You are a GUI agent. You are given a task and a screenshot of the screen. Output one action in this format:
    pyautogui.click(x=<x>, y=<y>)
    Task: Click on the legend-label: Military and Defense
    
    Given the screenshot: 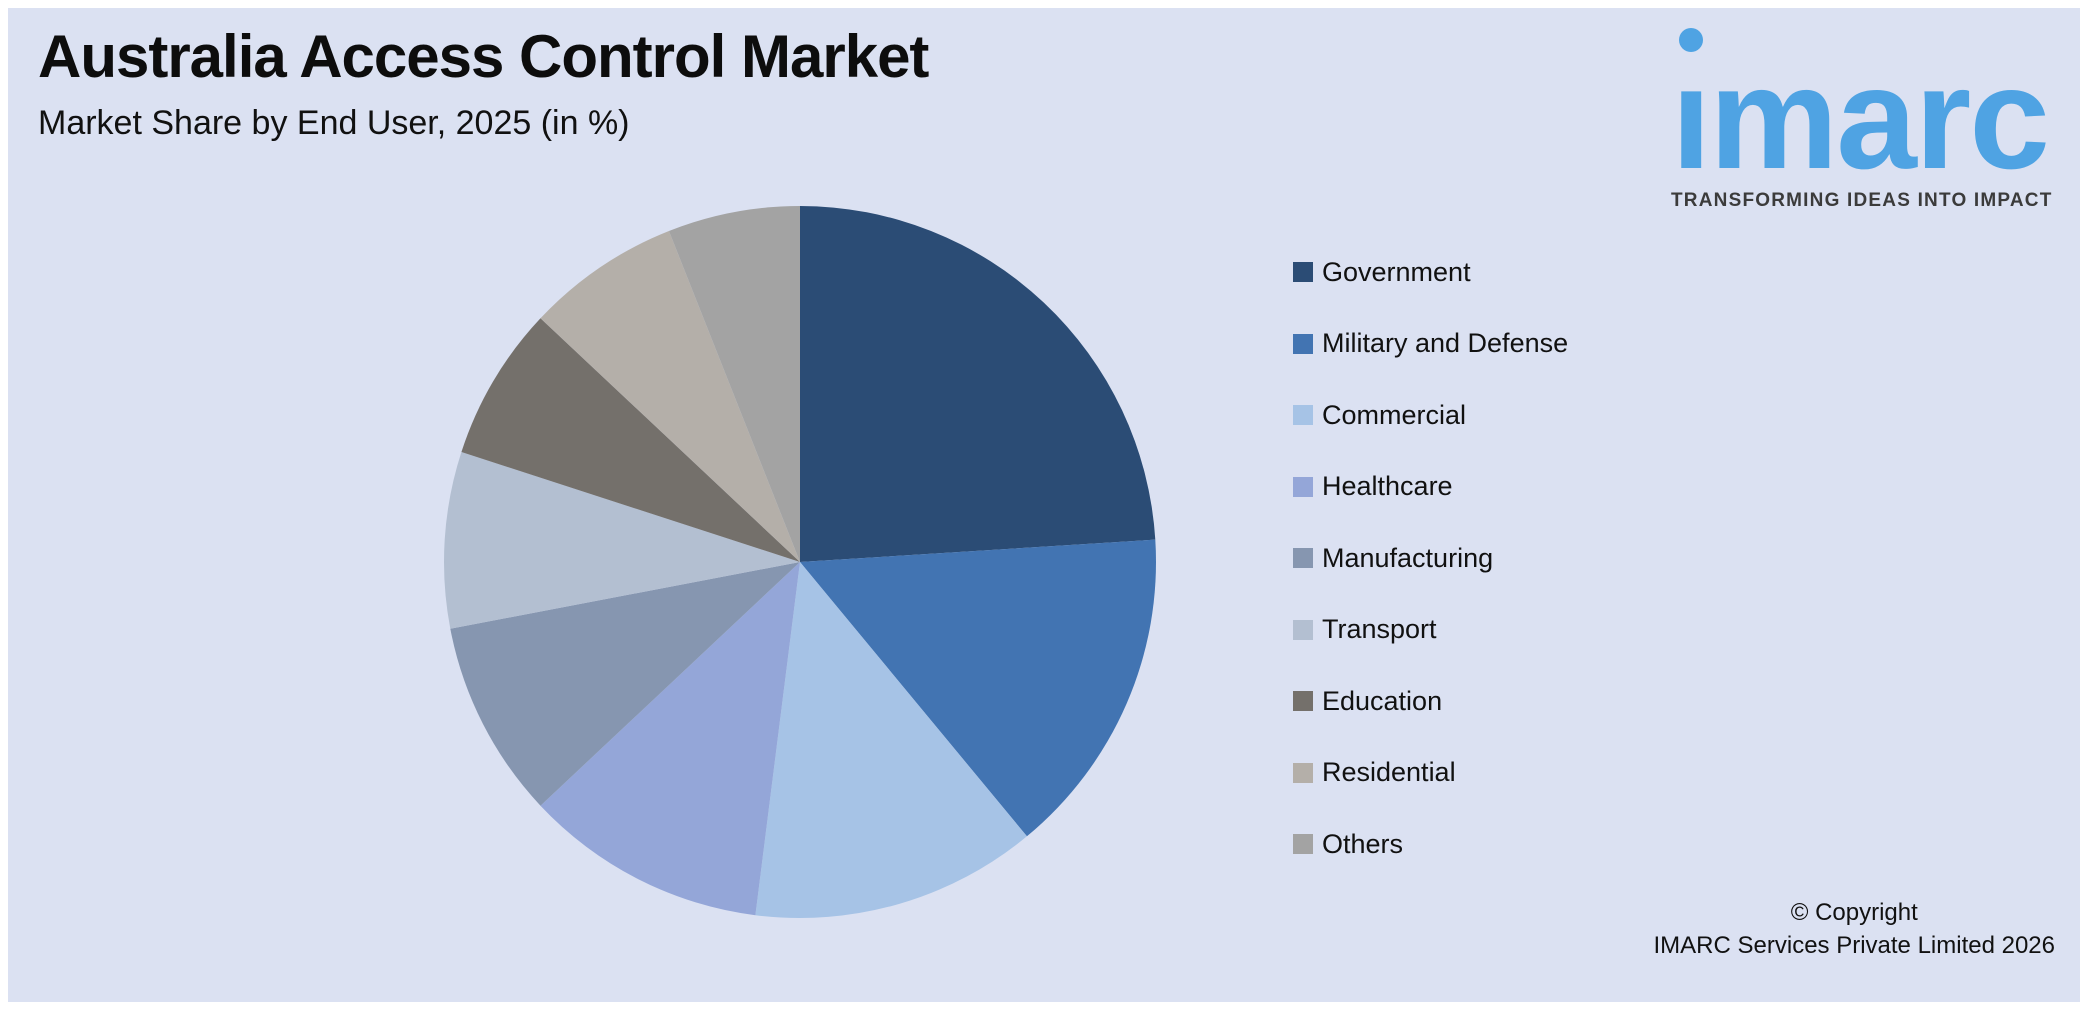 What is the action you would take?
    pyautogui.click(x=1445, y=343)
    